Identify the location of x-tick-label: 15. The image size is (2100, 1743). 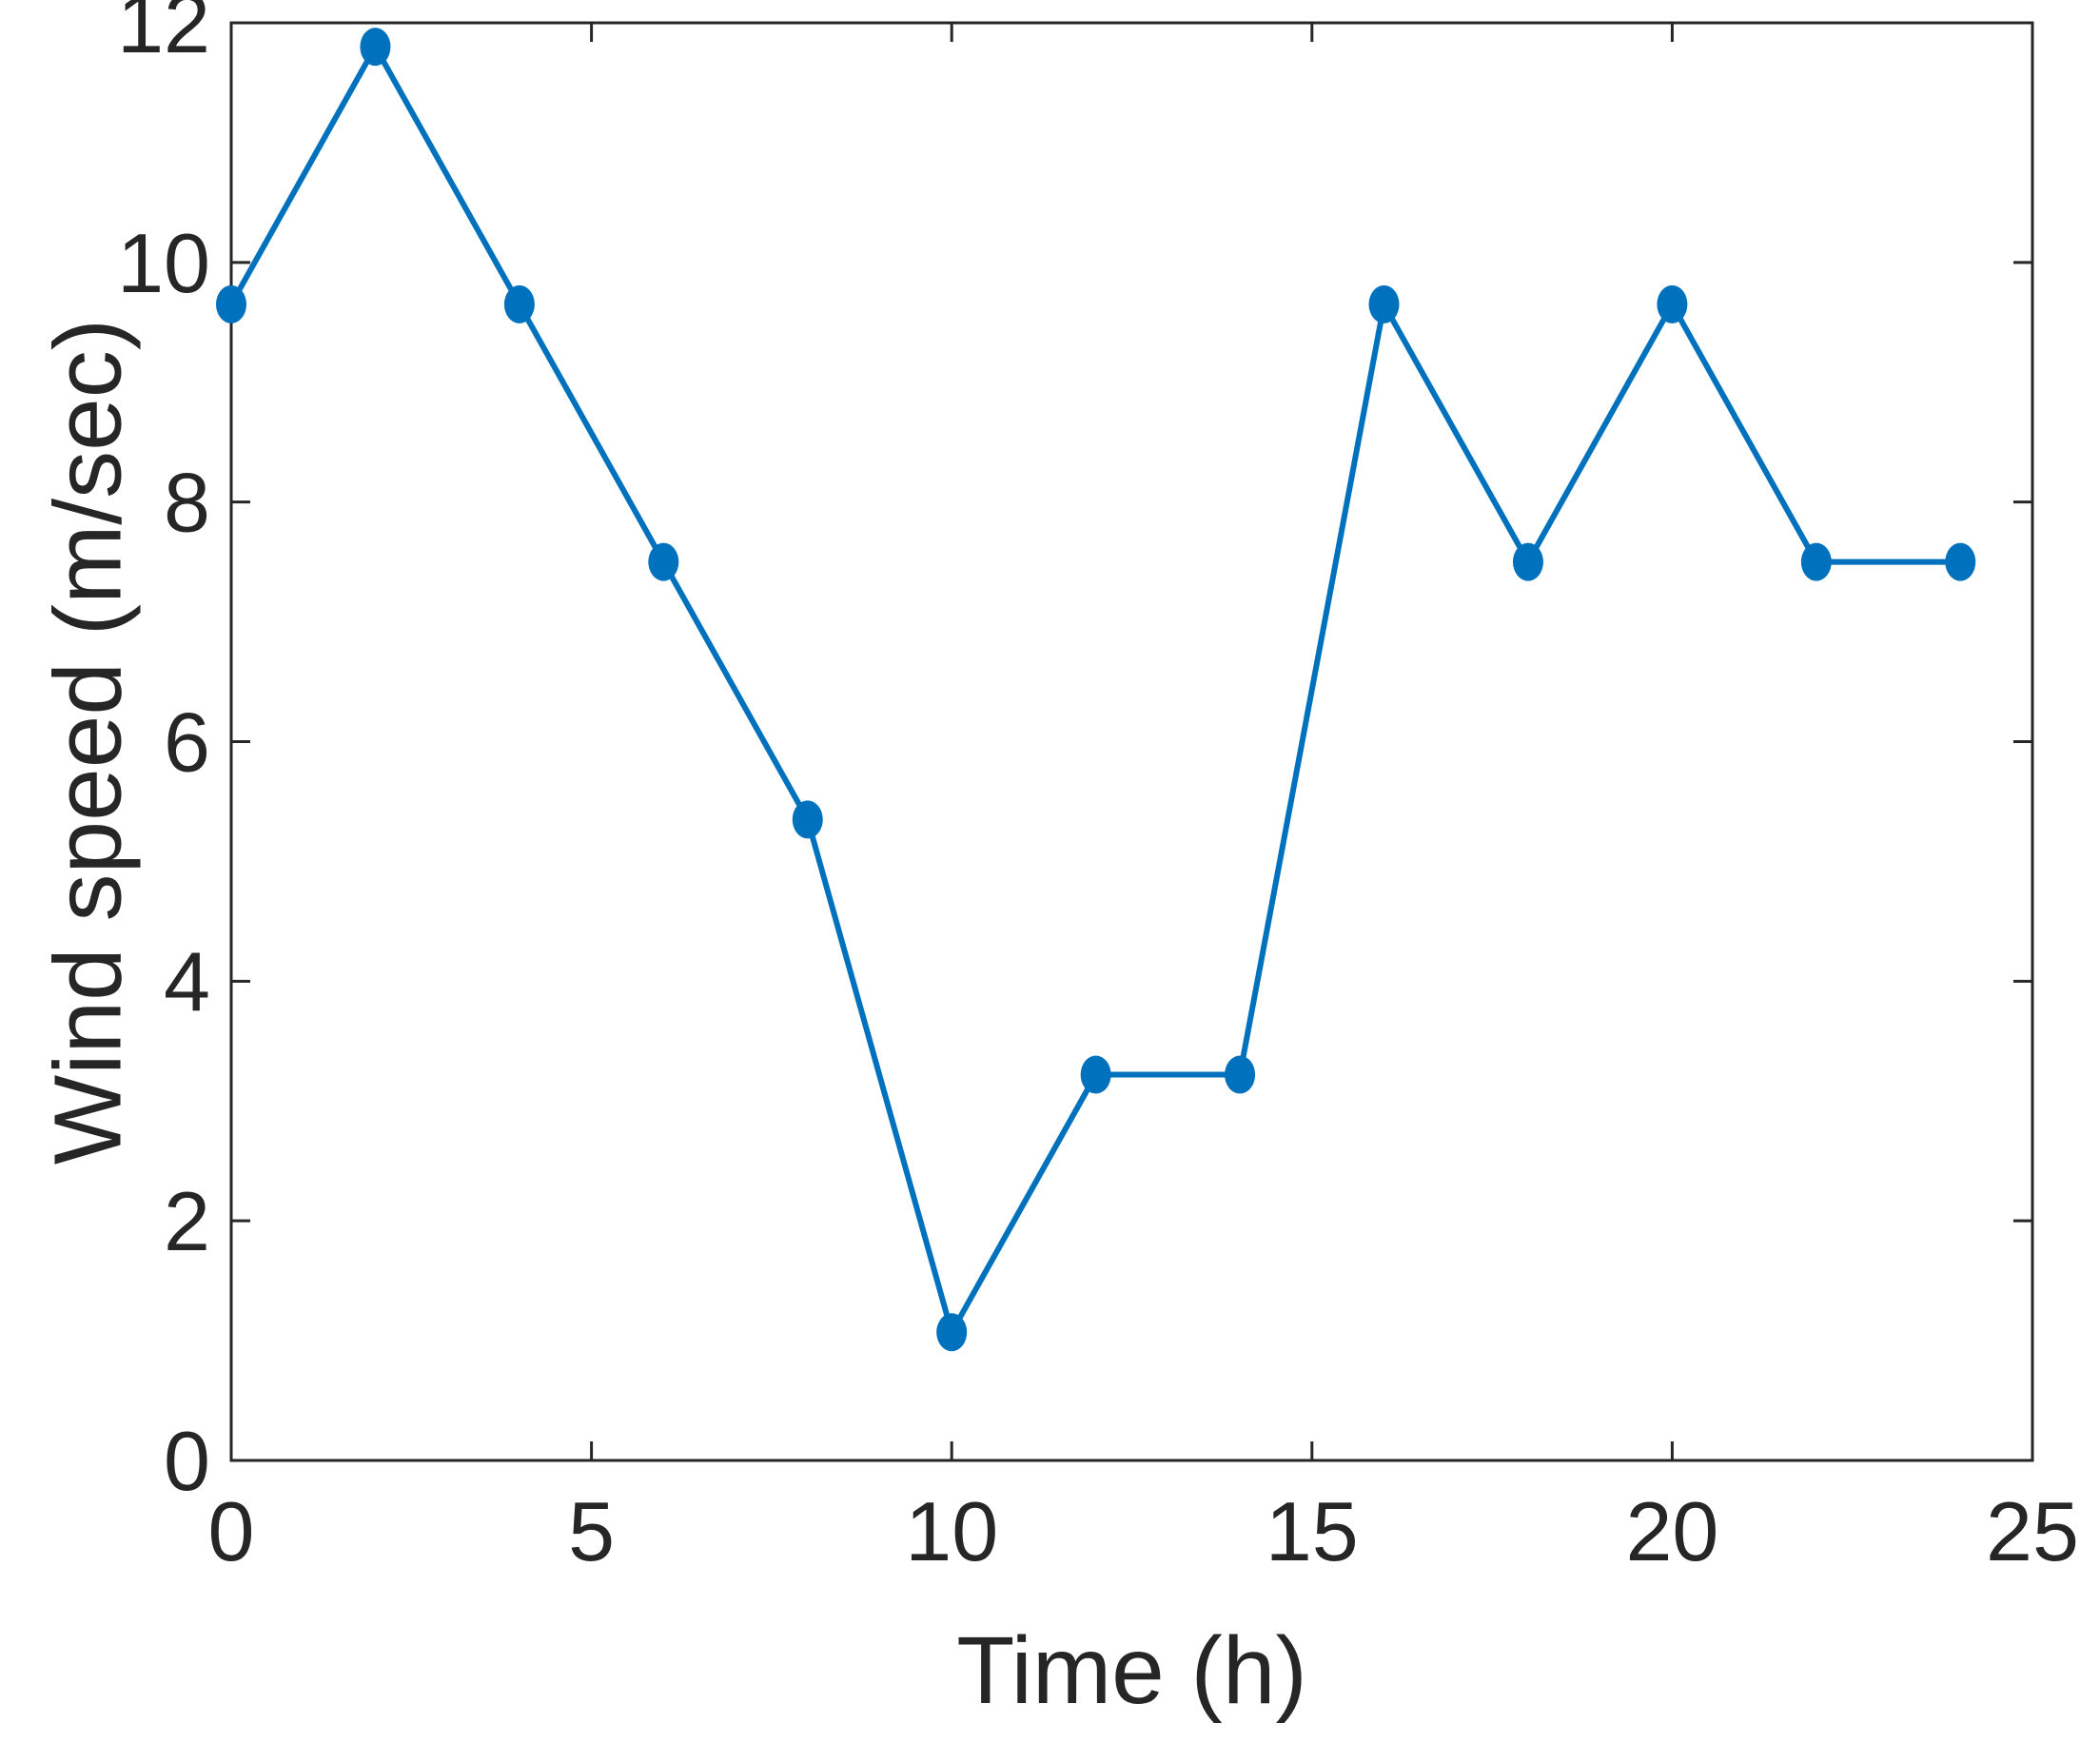
(1312, 1531).